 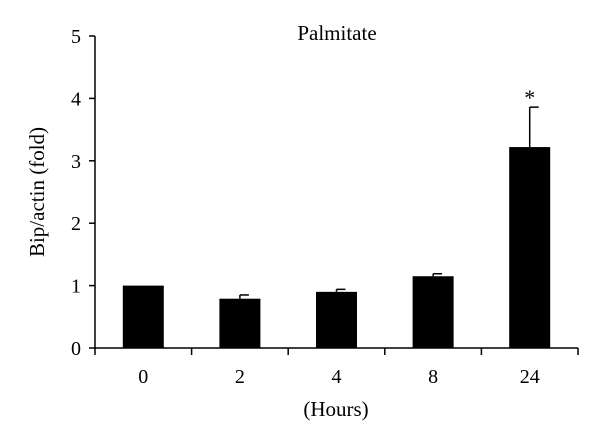 I want to click on annotations-layer: *, so click(x=529, y=97).